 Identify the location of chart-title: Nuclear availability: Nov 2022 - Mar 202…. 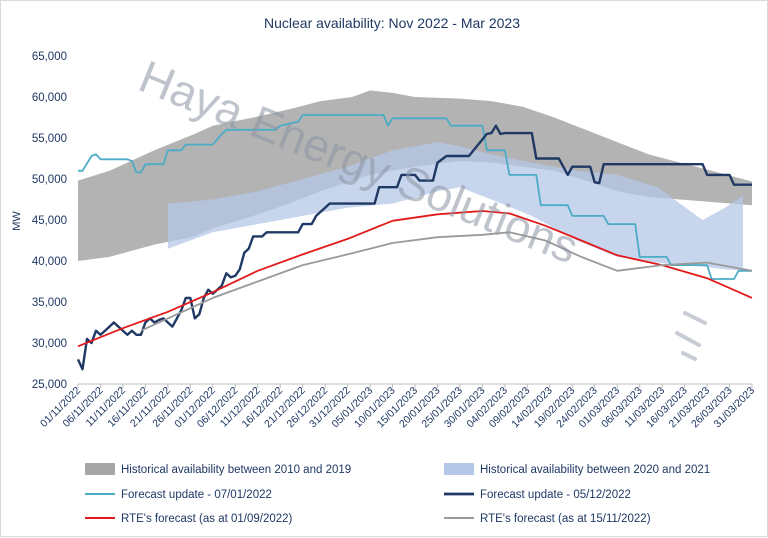
(392, 23).